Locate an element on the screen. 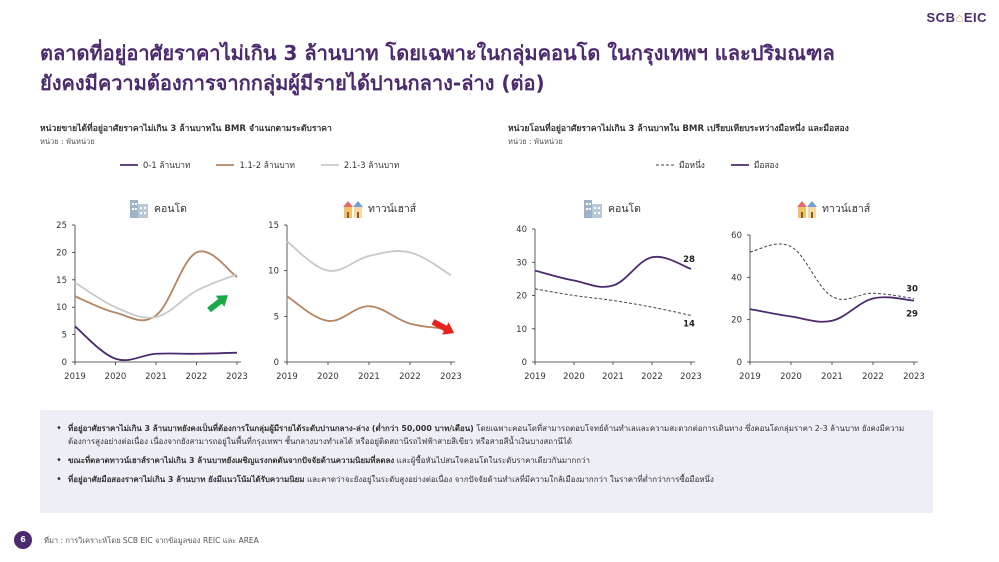 The image size is (999, 562). right-legend: มือหนึ่ง มือสอง is located at coordinates (730, 165).